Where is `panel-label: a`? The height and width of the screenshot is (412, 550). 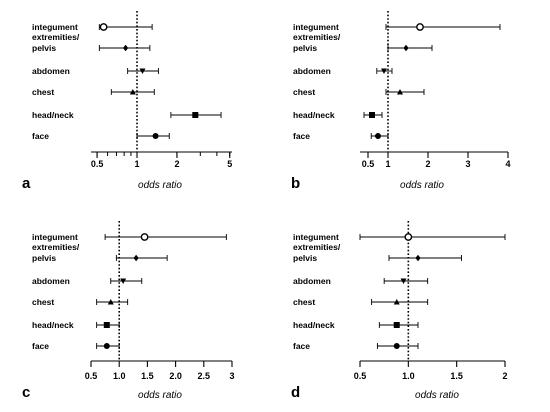 panel-label: a is located at coordinates (26, 183).